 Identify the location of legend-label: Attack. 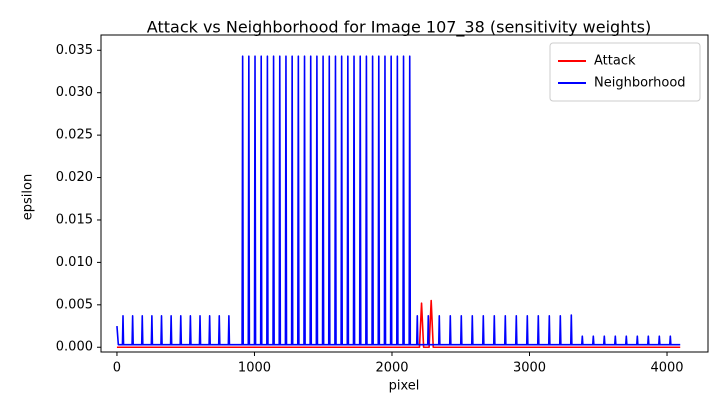
(615, 61).